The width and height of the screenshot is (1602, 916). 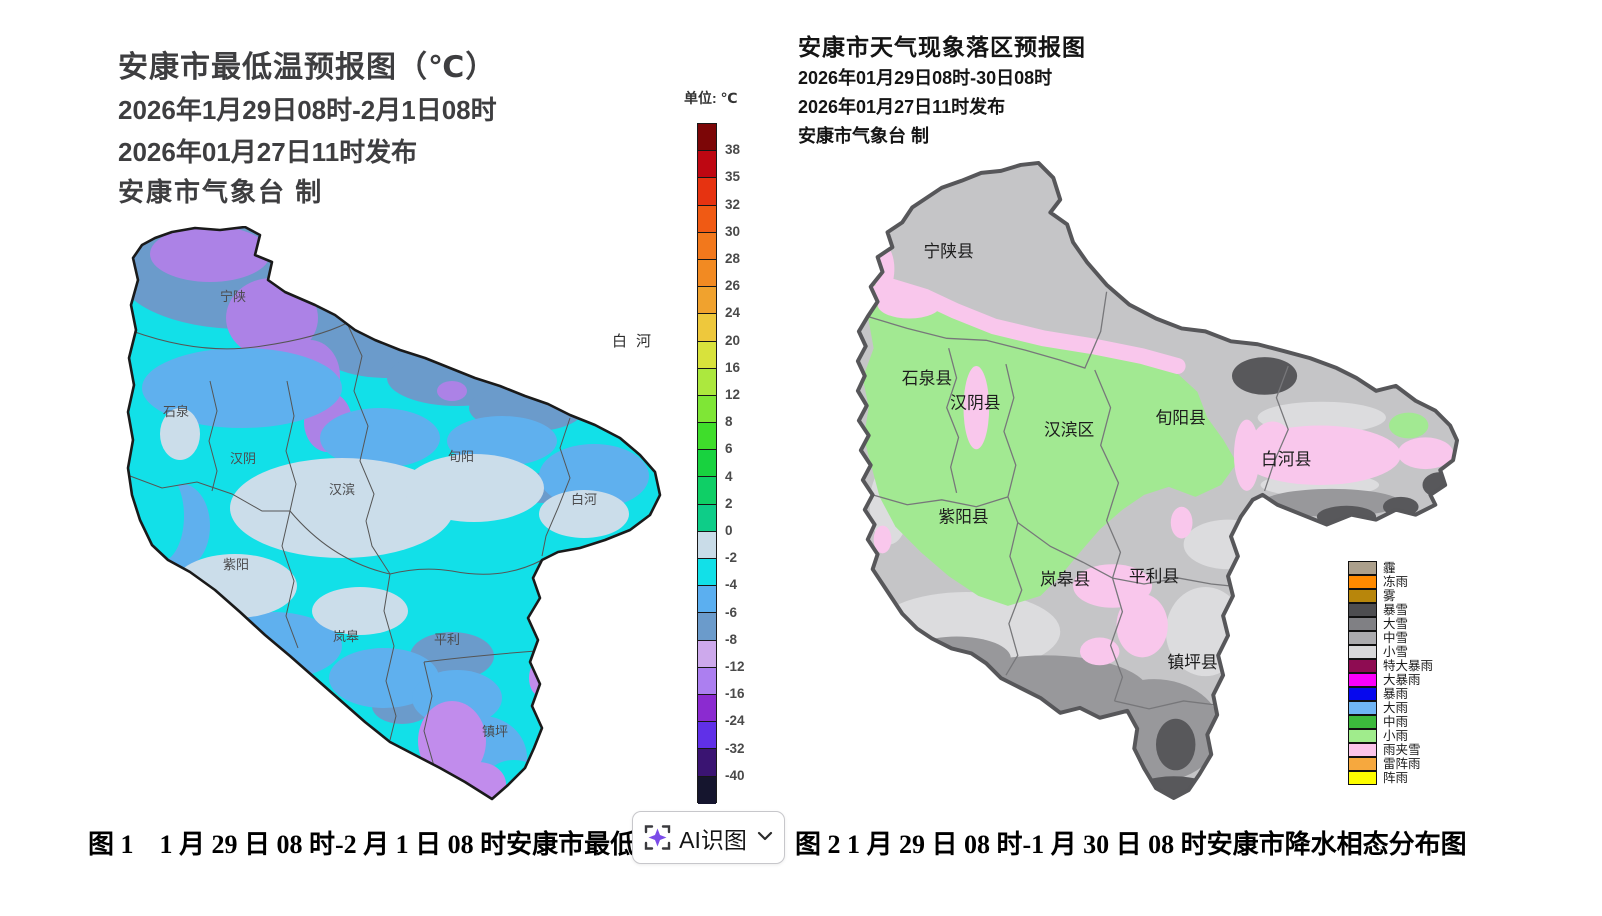 What do you see at coordinates (902, 107) in the screenshot?
I see `right-map-issue-time: 2026年01月27日11时发布` at bounding box center [902, 107].